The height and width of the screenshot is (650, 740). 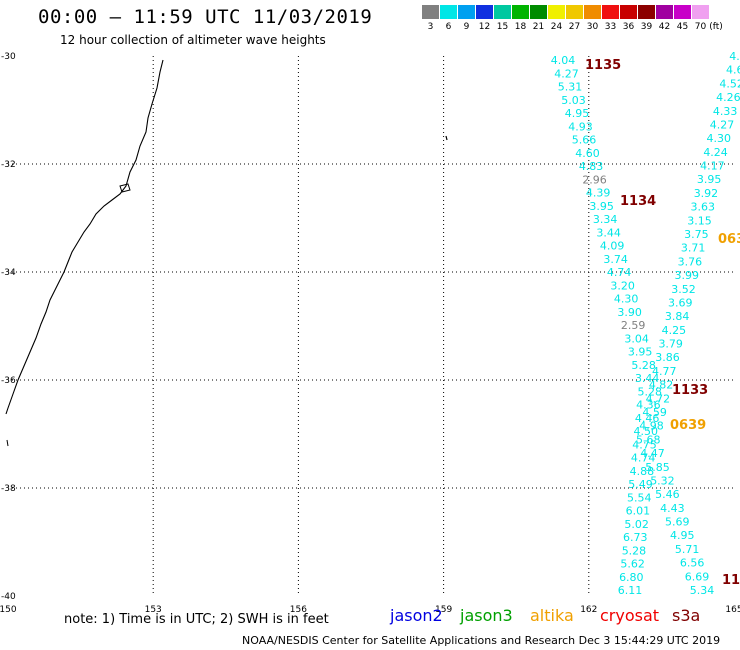 I want to click on satellite-legend-item: jason2, so click(x=416, y=615).